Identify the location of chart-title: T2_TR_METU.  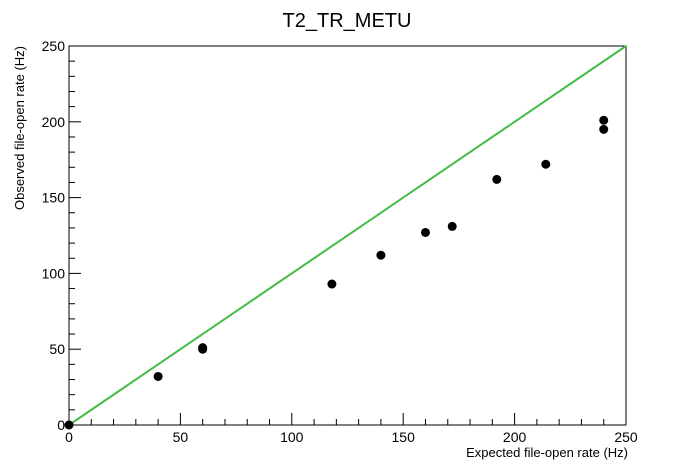
(347, 21).